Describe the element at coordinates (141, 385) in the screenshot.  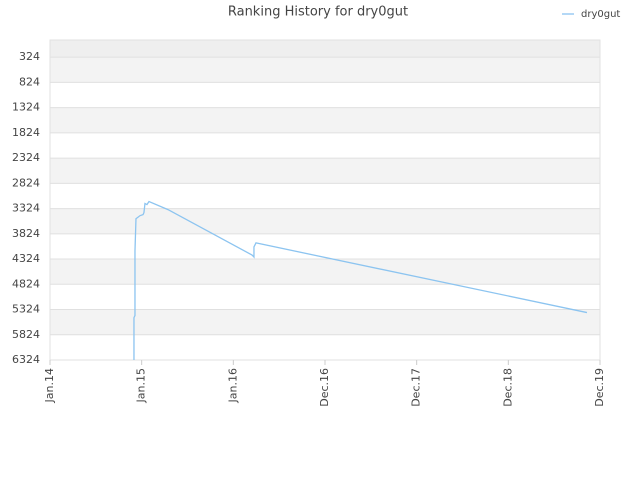
I see `x-tick-label: Jan.15` at that location.